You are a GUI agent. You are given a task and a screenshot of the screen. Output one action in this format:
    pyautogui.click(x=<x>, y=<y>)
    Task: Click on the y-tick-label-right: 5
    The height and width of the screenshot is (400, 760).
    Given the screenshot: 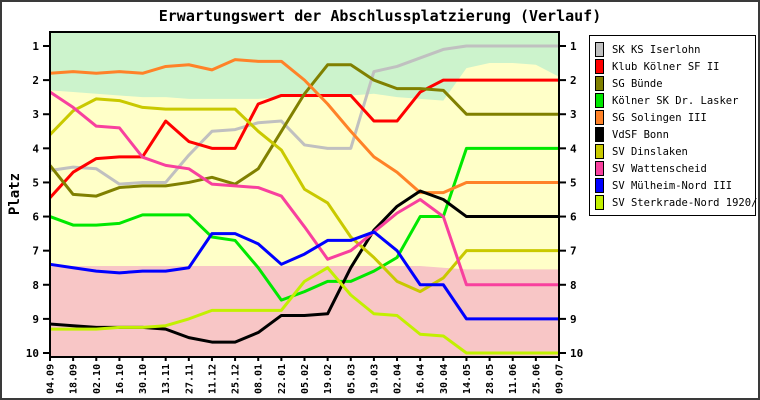 What is the action you would take?
    pyautogui.click(x=573, y=182)
    